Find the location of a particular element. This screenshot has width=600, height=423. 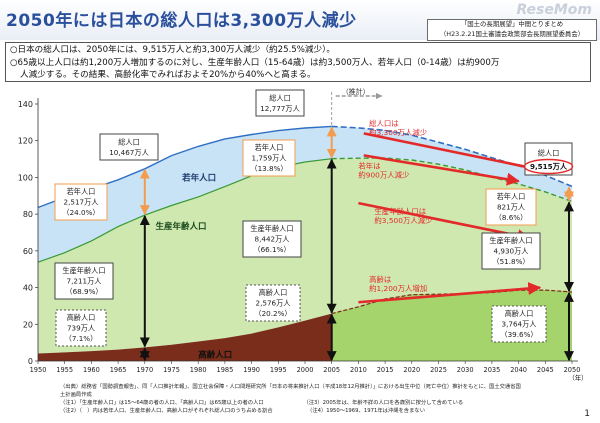

x-tick-label: 1960 is located at coordinates (91, 370).